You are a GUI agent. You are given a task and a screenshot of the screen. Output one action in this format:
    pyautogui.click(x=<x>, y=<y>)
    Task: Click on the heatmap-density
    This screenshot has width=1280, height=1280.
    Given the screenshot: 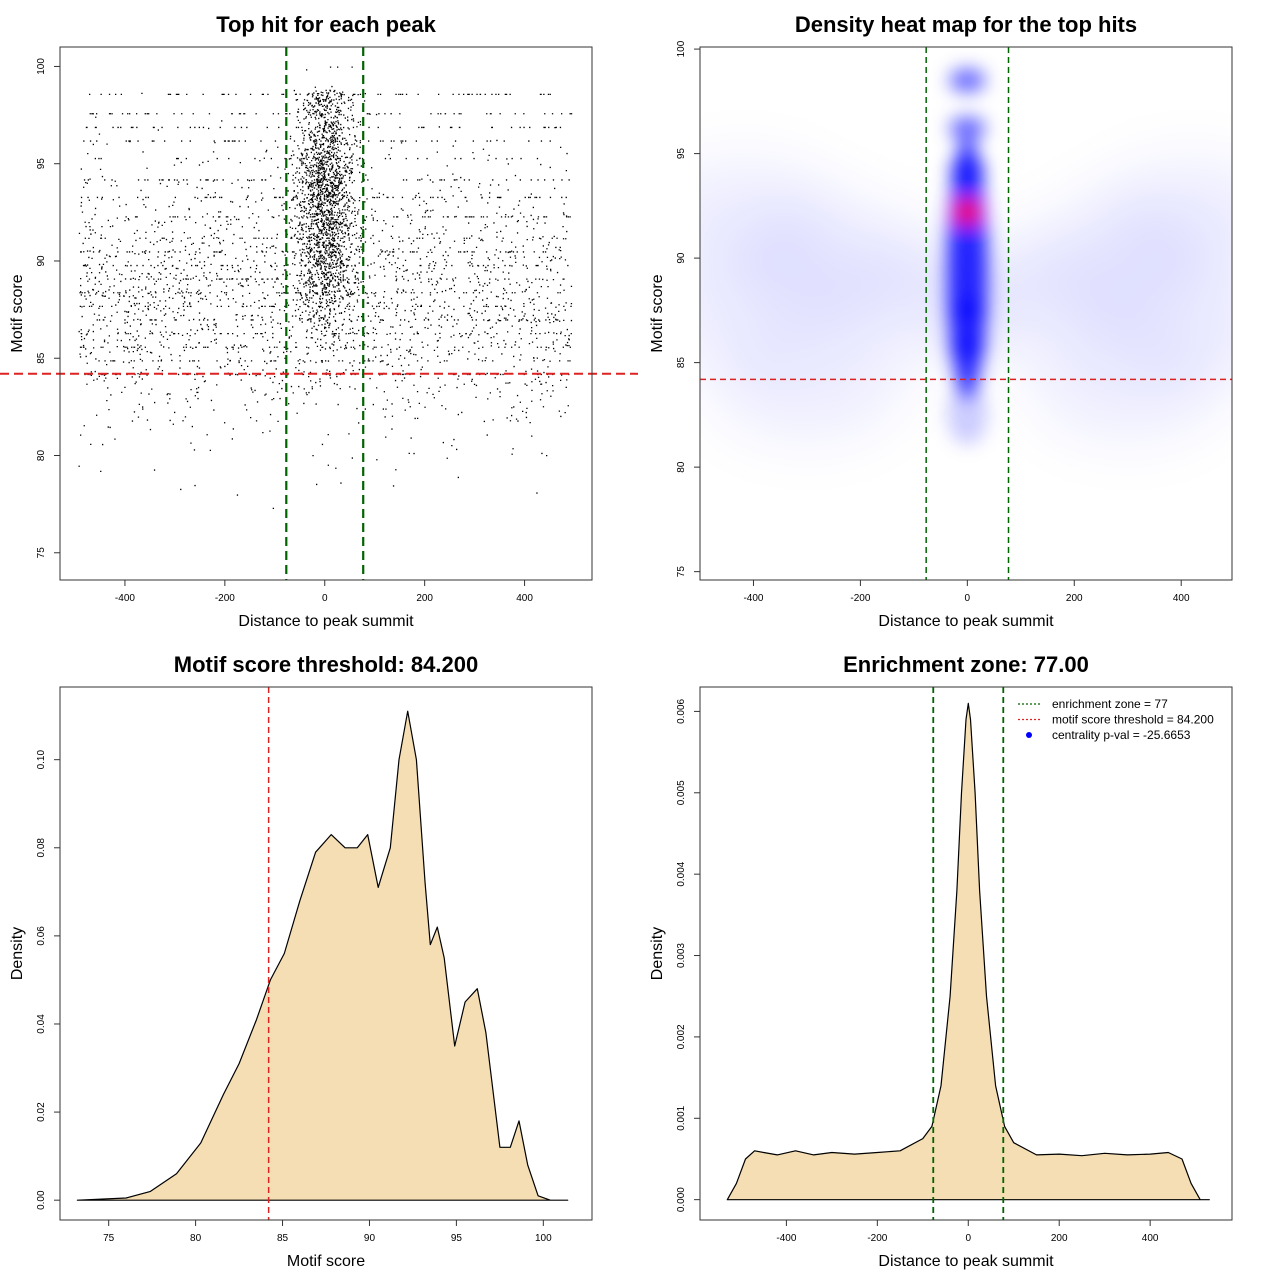 What is the action you would take?
    pyautogui.click(x=966, y=256)
    